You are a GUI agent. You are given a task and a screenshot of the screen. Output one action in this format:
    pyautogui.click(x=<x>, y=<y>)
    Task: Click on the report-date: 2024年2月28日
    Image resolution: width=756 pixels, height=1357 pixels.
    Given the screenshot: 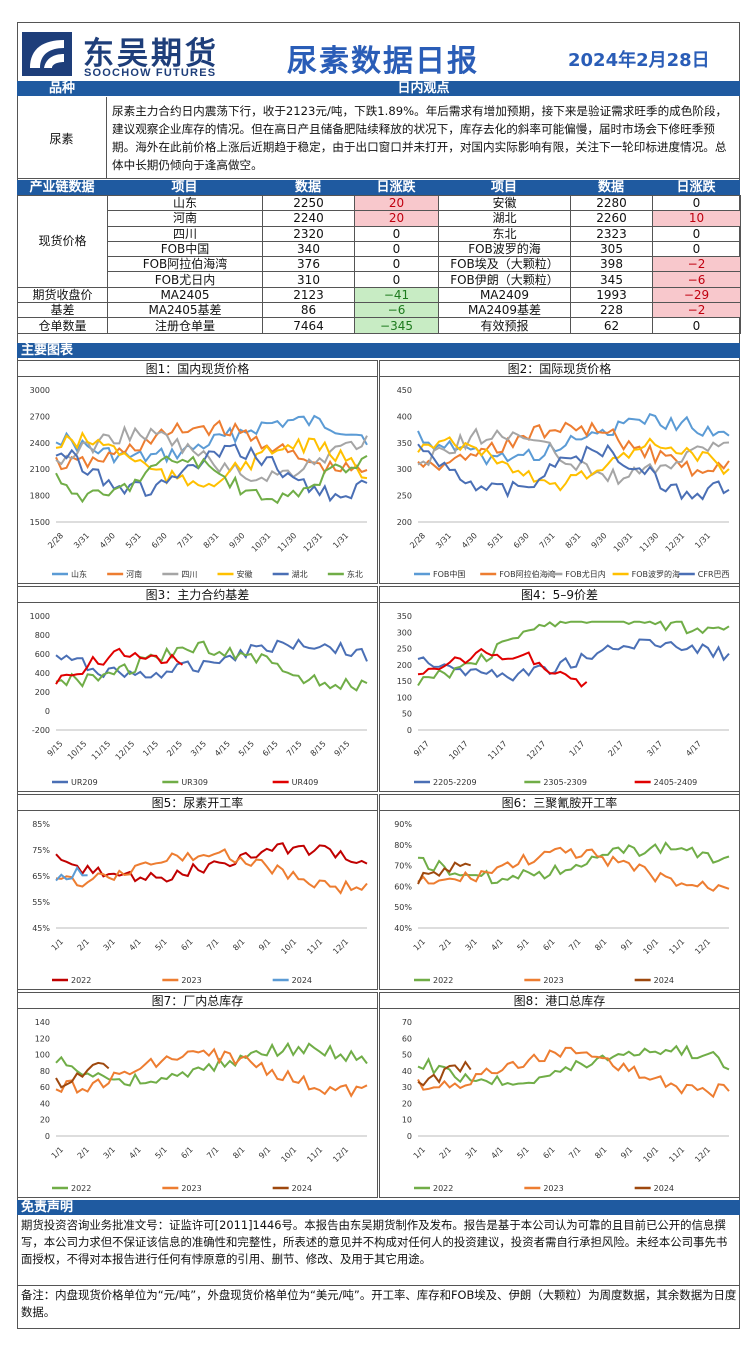 What is the action you would take?
    pyautogui.click(x=639, y=60)
    